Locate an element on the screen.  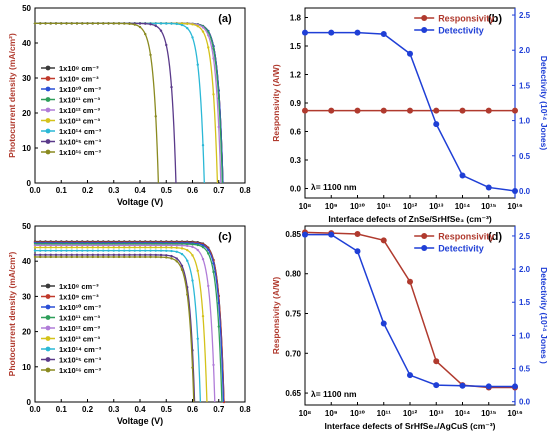
y-left-tick-label: 1.5 is located at coordinates (296, 46).